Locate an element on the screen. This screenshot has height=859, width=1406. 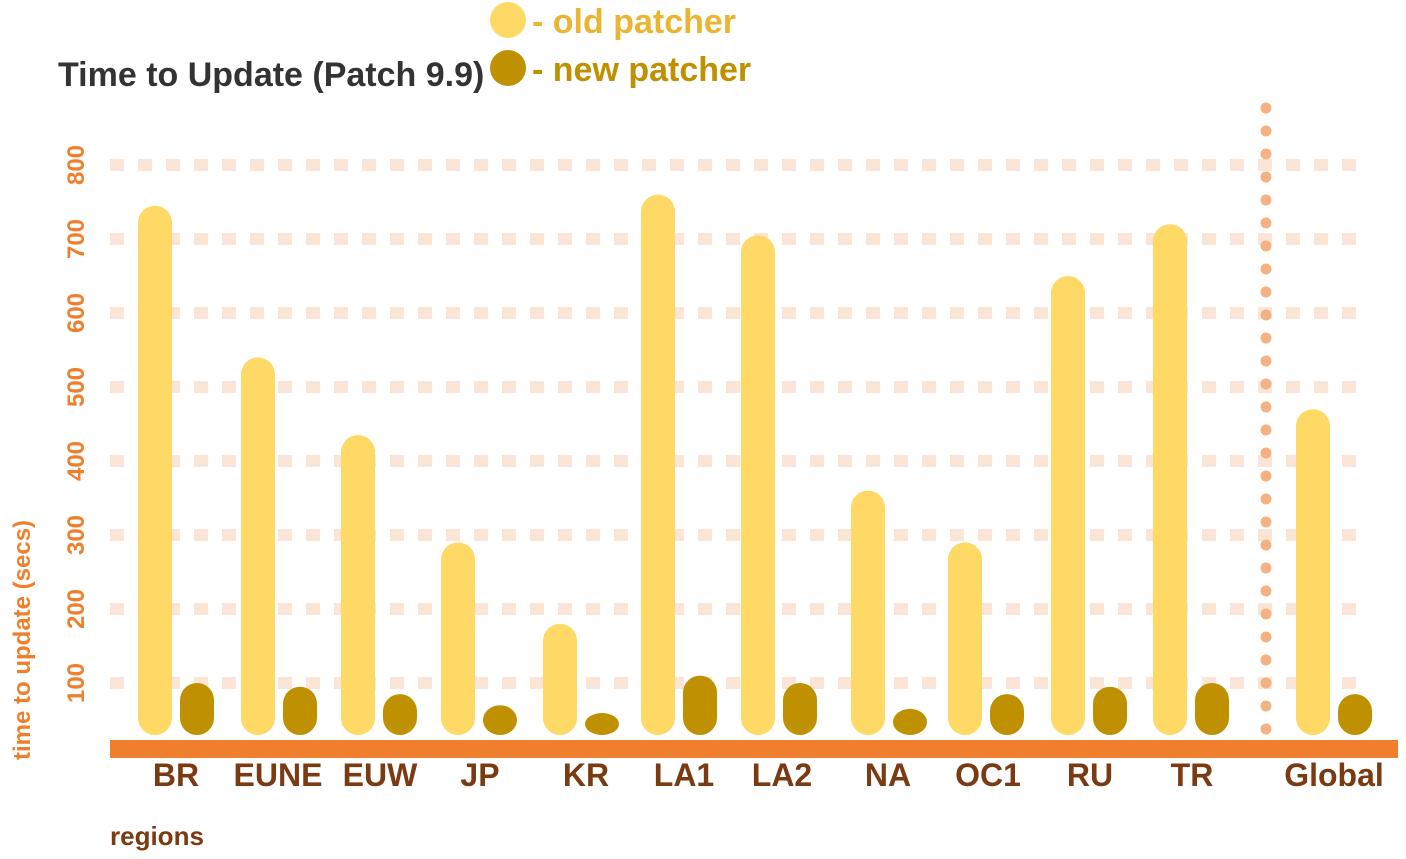
bar-new-patcher-eune is located at coordinates (300, 710).